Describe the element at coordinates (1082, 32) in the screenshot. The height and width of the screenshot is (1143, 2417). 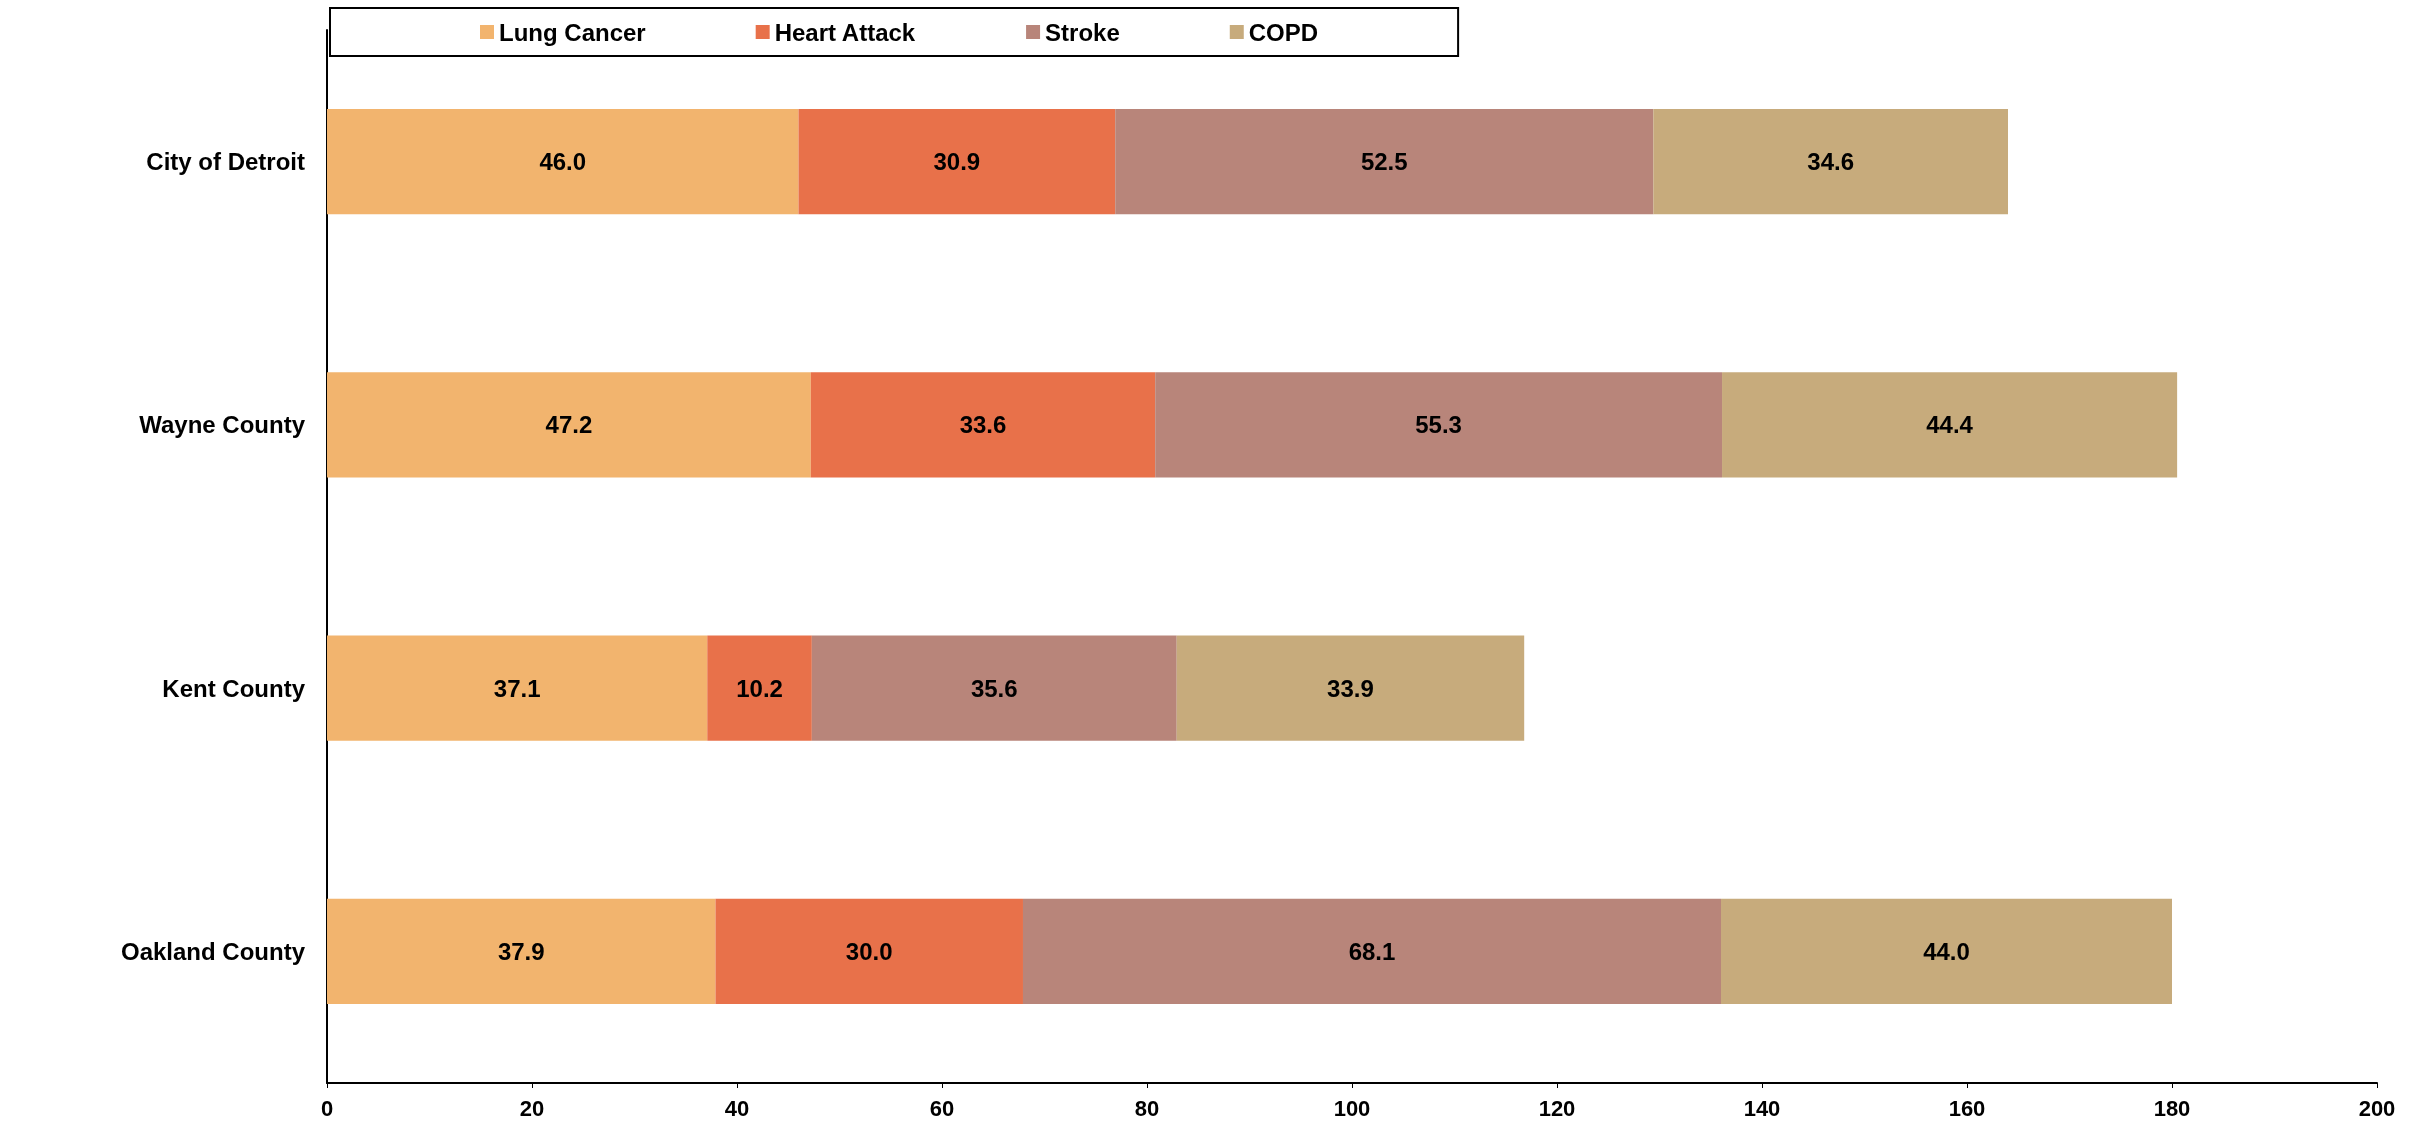
I see `legend-label: Stroke` at that location.